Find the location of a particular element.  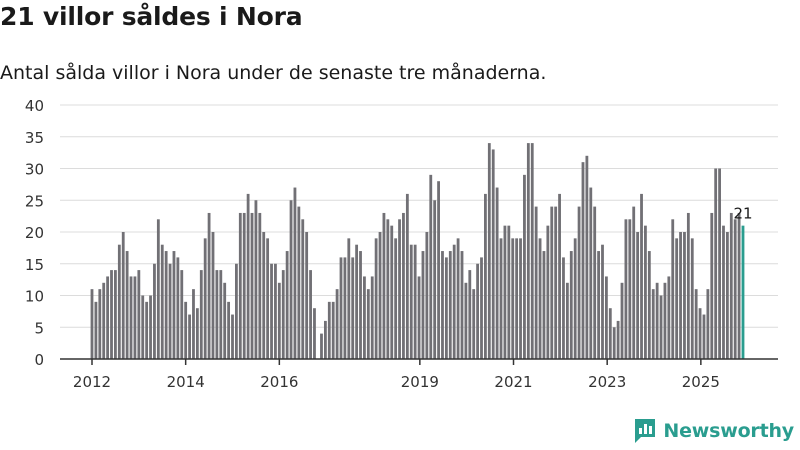

y-tick-label: 35 is located at coordinates (34, 138).